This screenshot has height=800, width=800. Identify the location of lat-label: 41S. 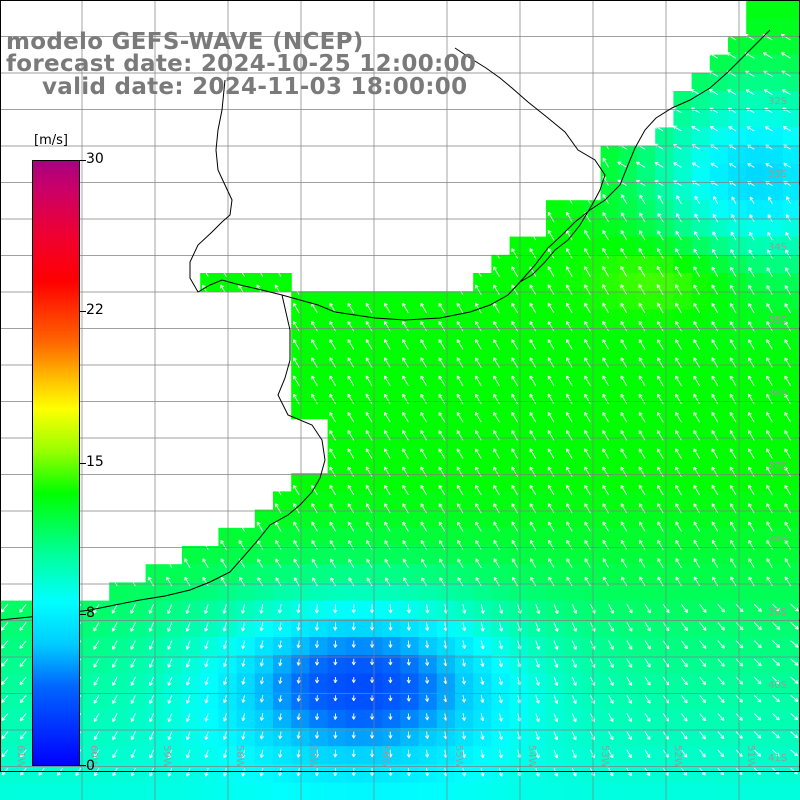
(777, 758).